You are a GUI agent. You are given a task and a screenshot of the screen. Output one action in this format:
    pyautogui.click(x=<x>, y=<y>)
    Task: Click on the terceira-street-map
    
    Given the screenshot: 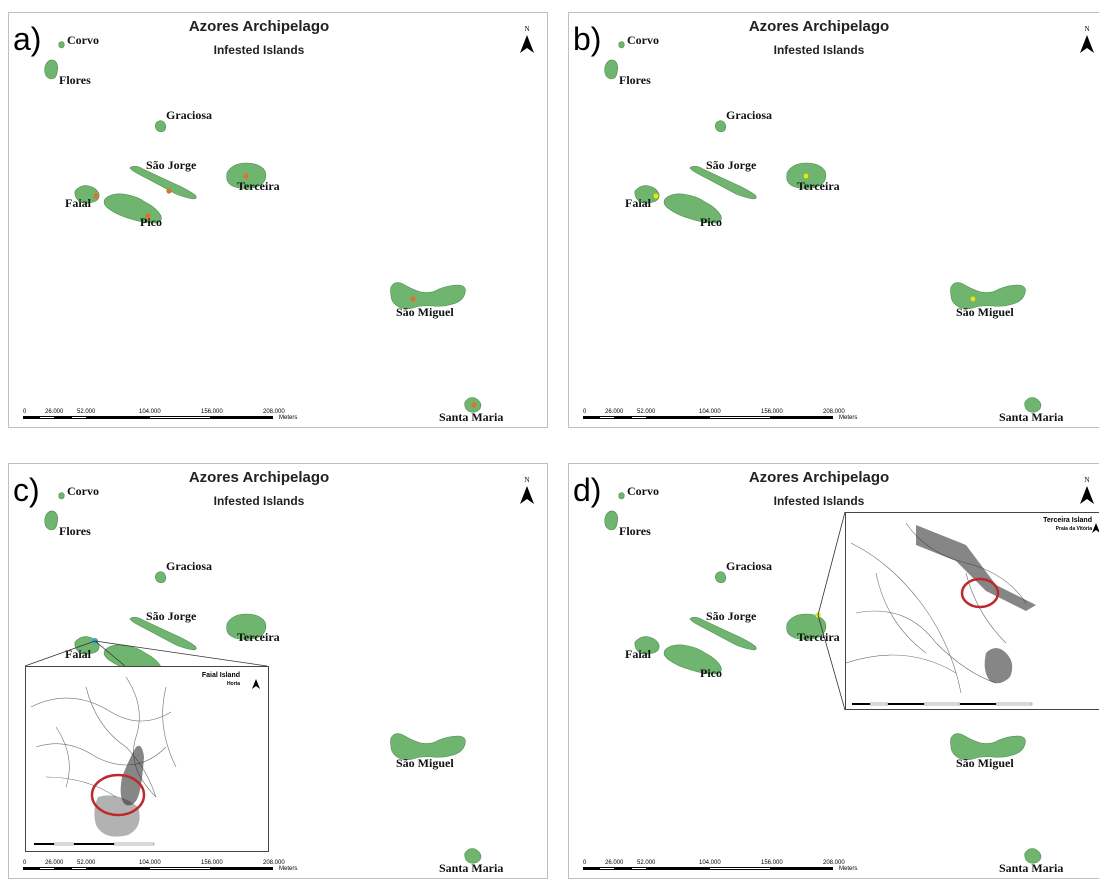 What is the action you would take?
    pyautogui.click(x=972, y=611)
    